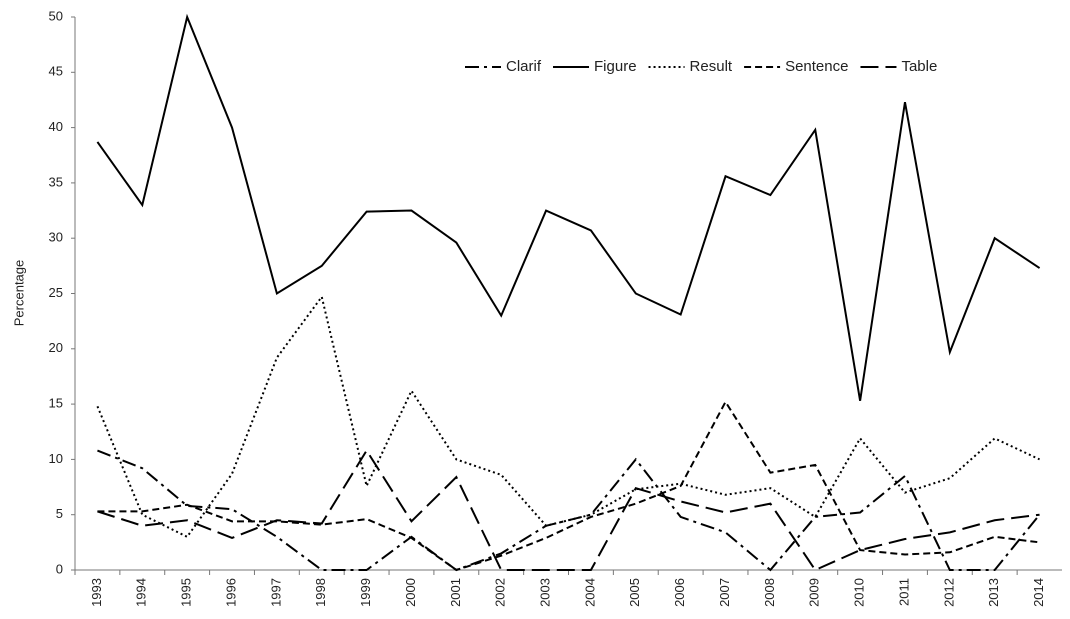  I want to click on legend-label: Sentence, so click(816, 66).